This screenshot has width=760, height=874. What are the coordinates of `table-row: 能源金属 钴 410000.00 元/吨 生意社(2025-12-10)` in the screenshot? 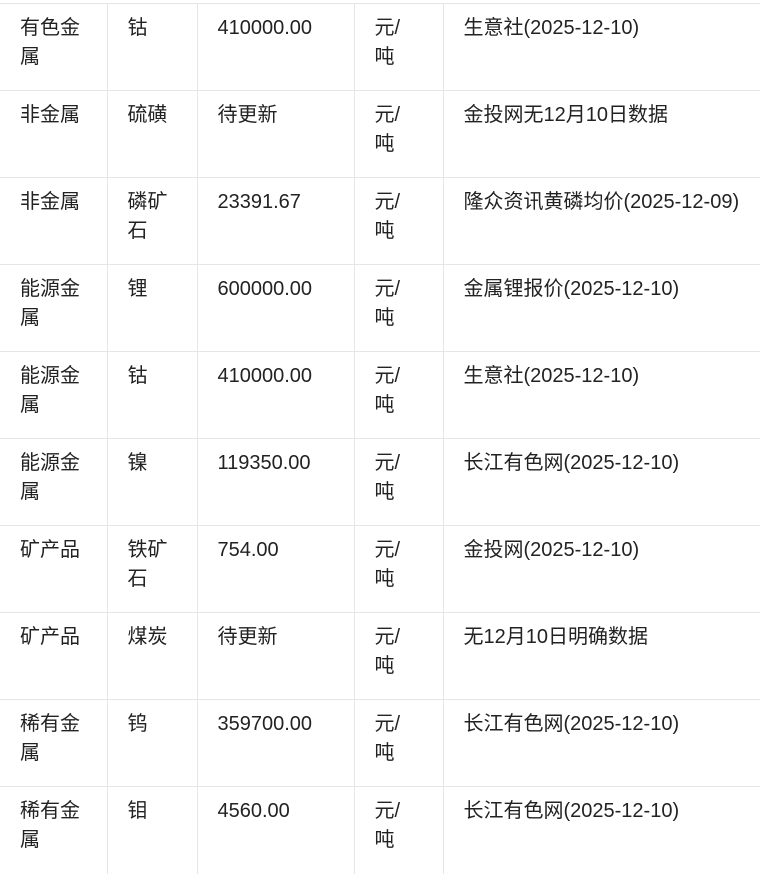 It's located at (380, 395).